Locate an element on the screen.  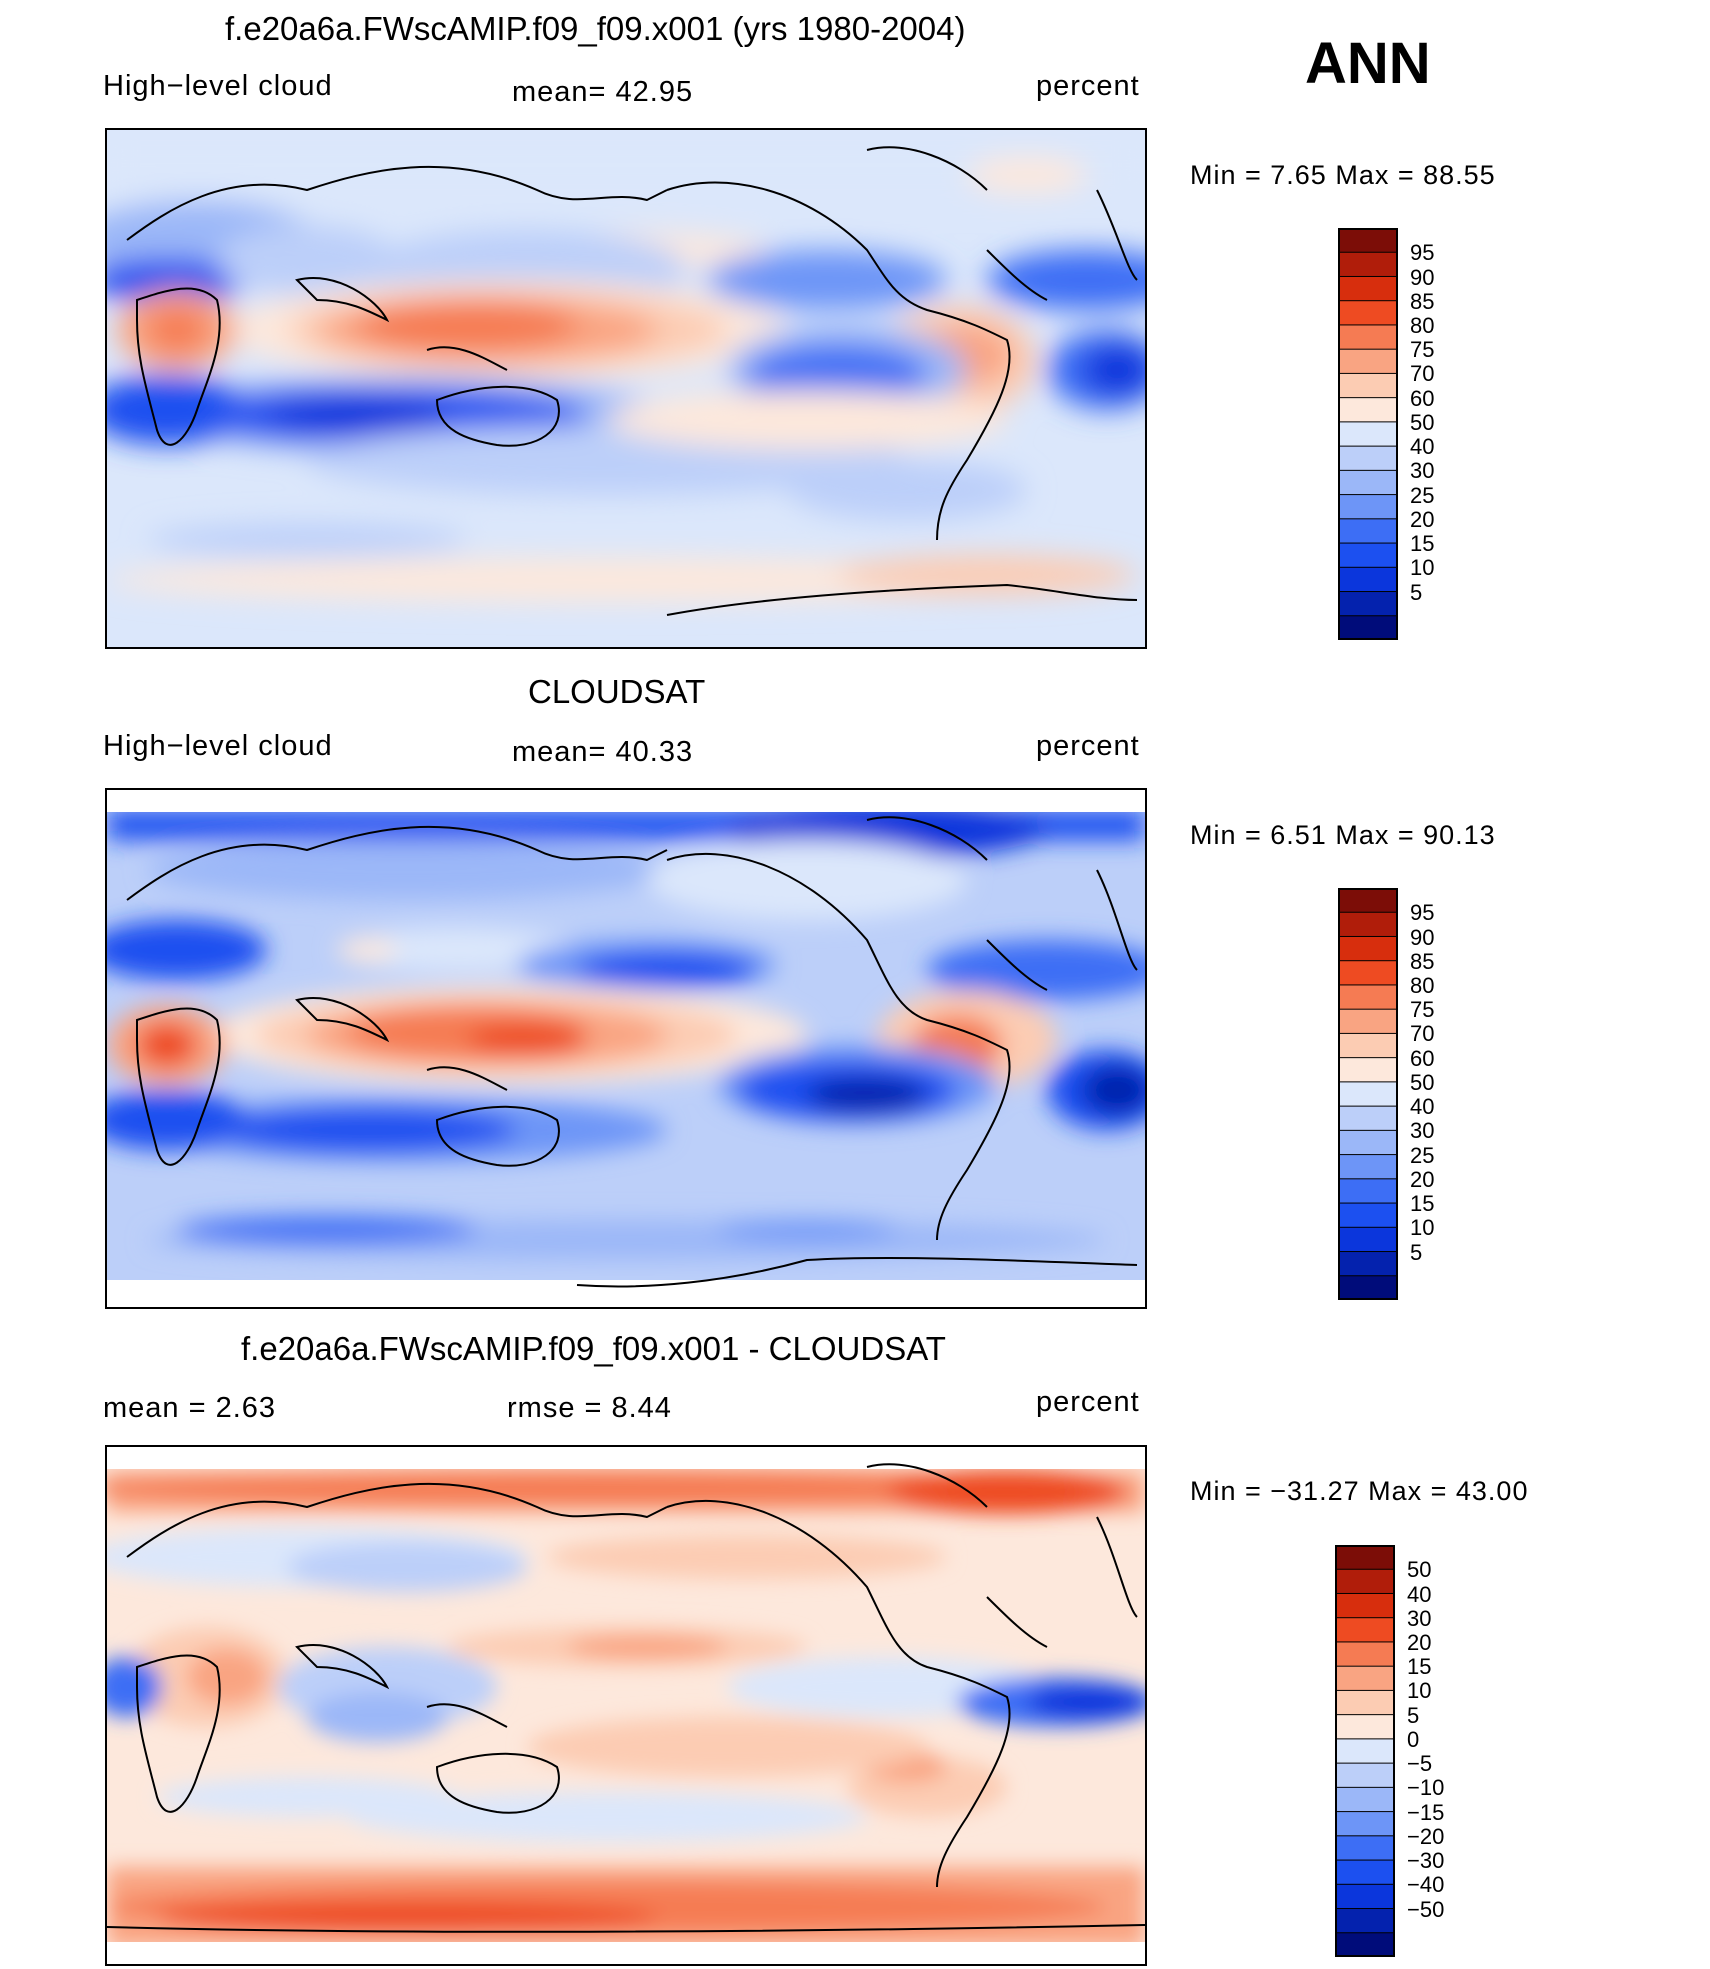
panel-3-colorbar-tick-label: −10 is located at coordinates (1426, 1788).